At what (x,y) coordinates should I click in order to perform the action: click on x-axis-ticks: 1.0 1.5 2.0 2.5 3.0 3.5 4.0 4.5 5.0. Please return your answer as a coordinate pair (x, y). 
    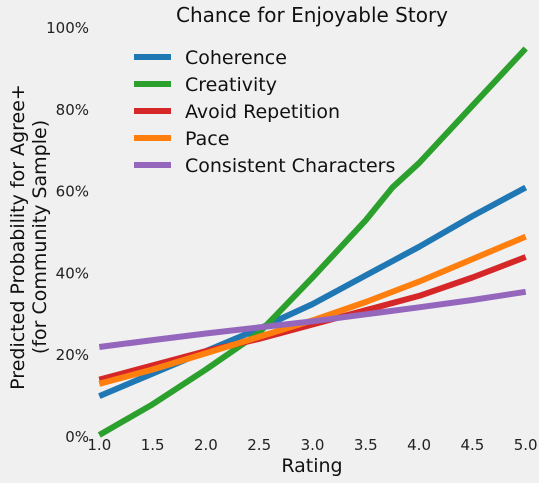
    Looking at the image, I should click on (312, 445).